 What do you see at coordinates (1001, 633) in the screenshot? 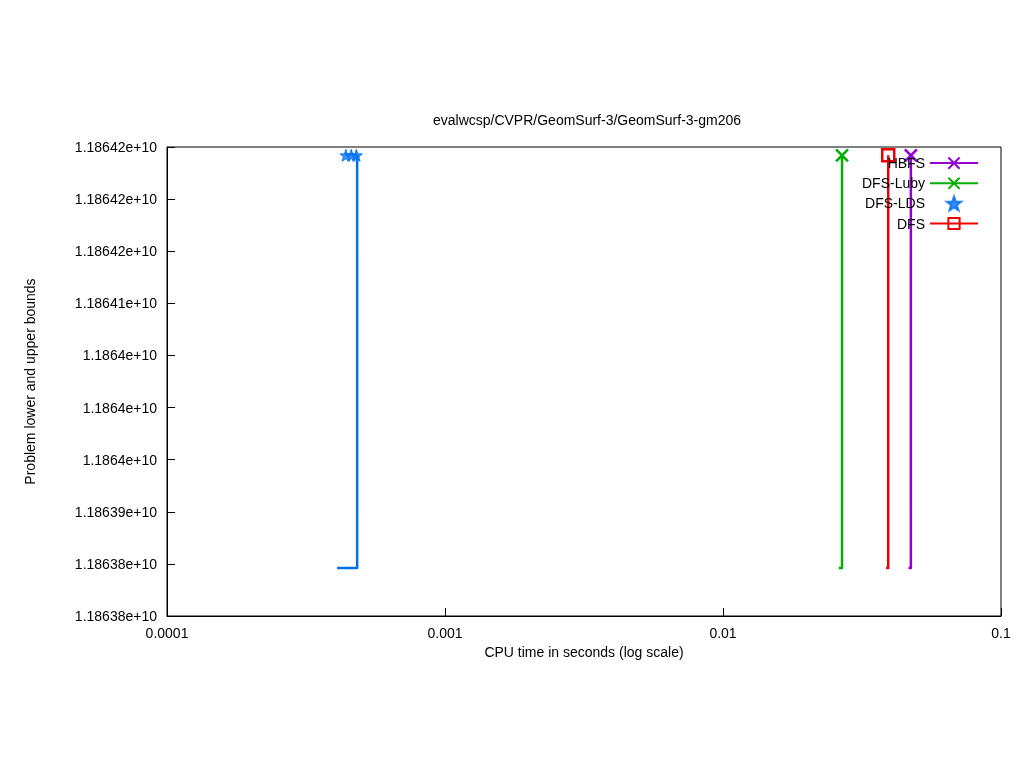
I see `x-tick-label: 0.1` at bounding box center [1001, 633].